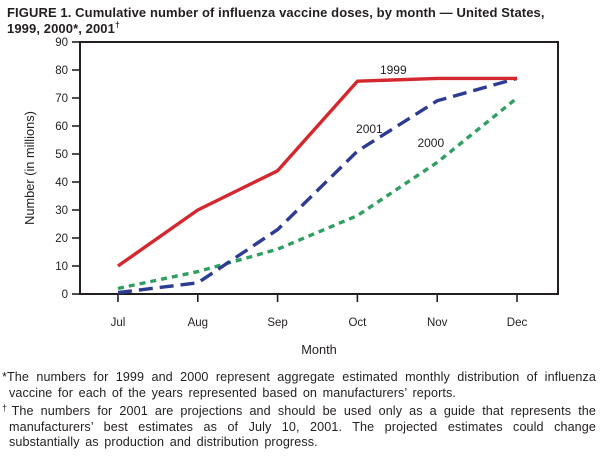  I want to click on y-axis-tick-label: 90, so click(61, 43).